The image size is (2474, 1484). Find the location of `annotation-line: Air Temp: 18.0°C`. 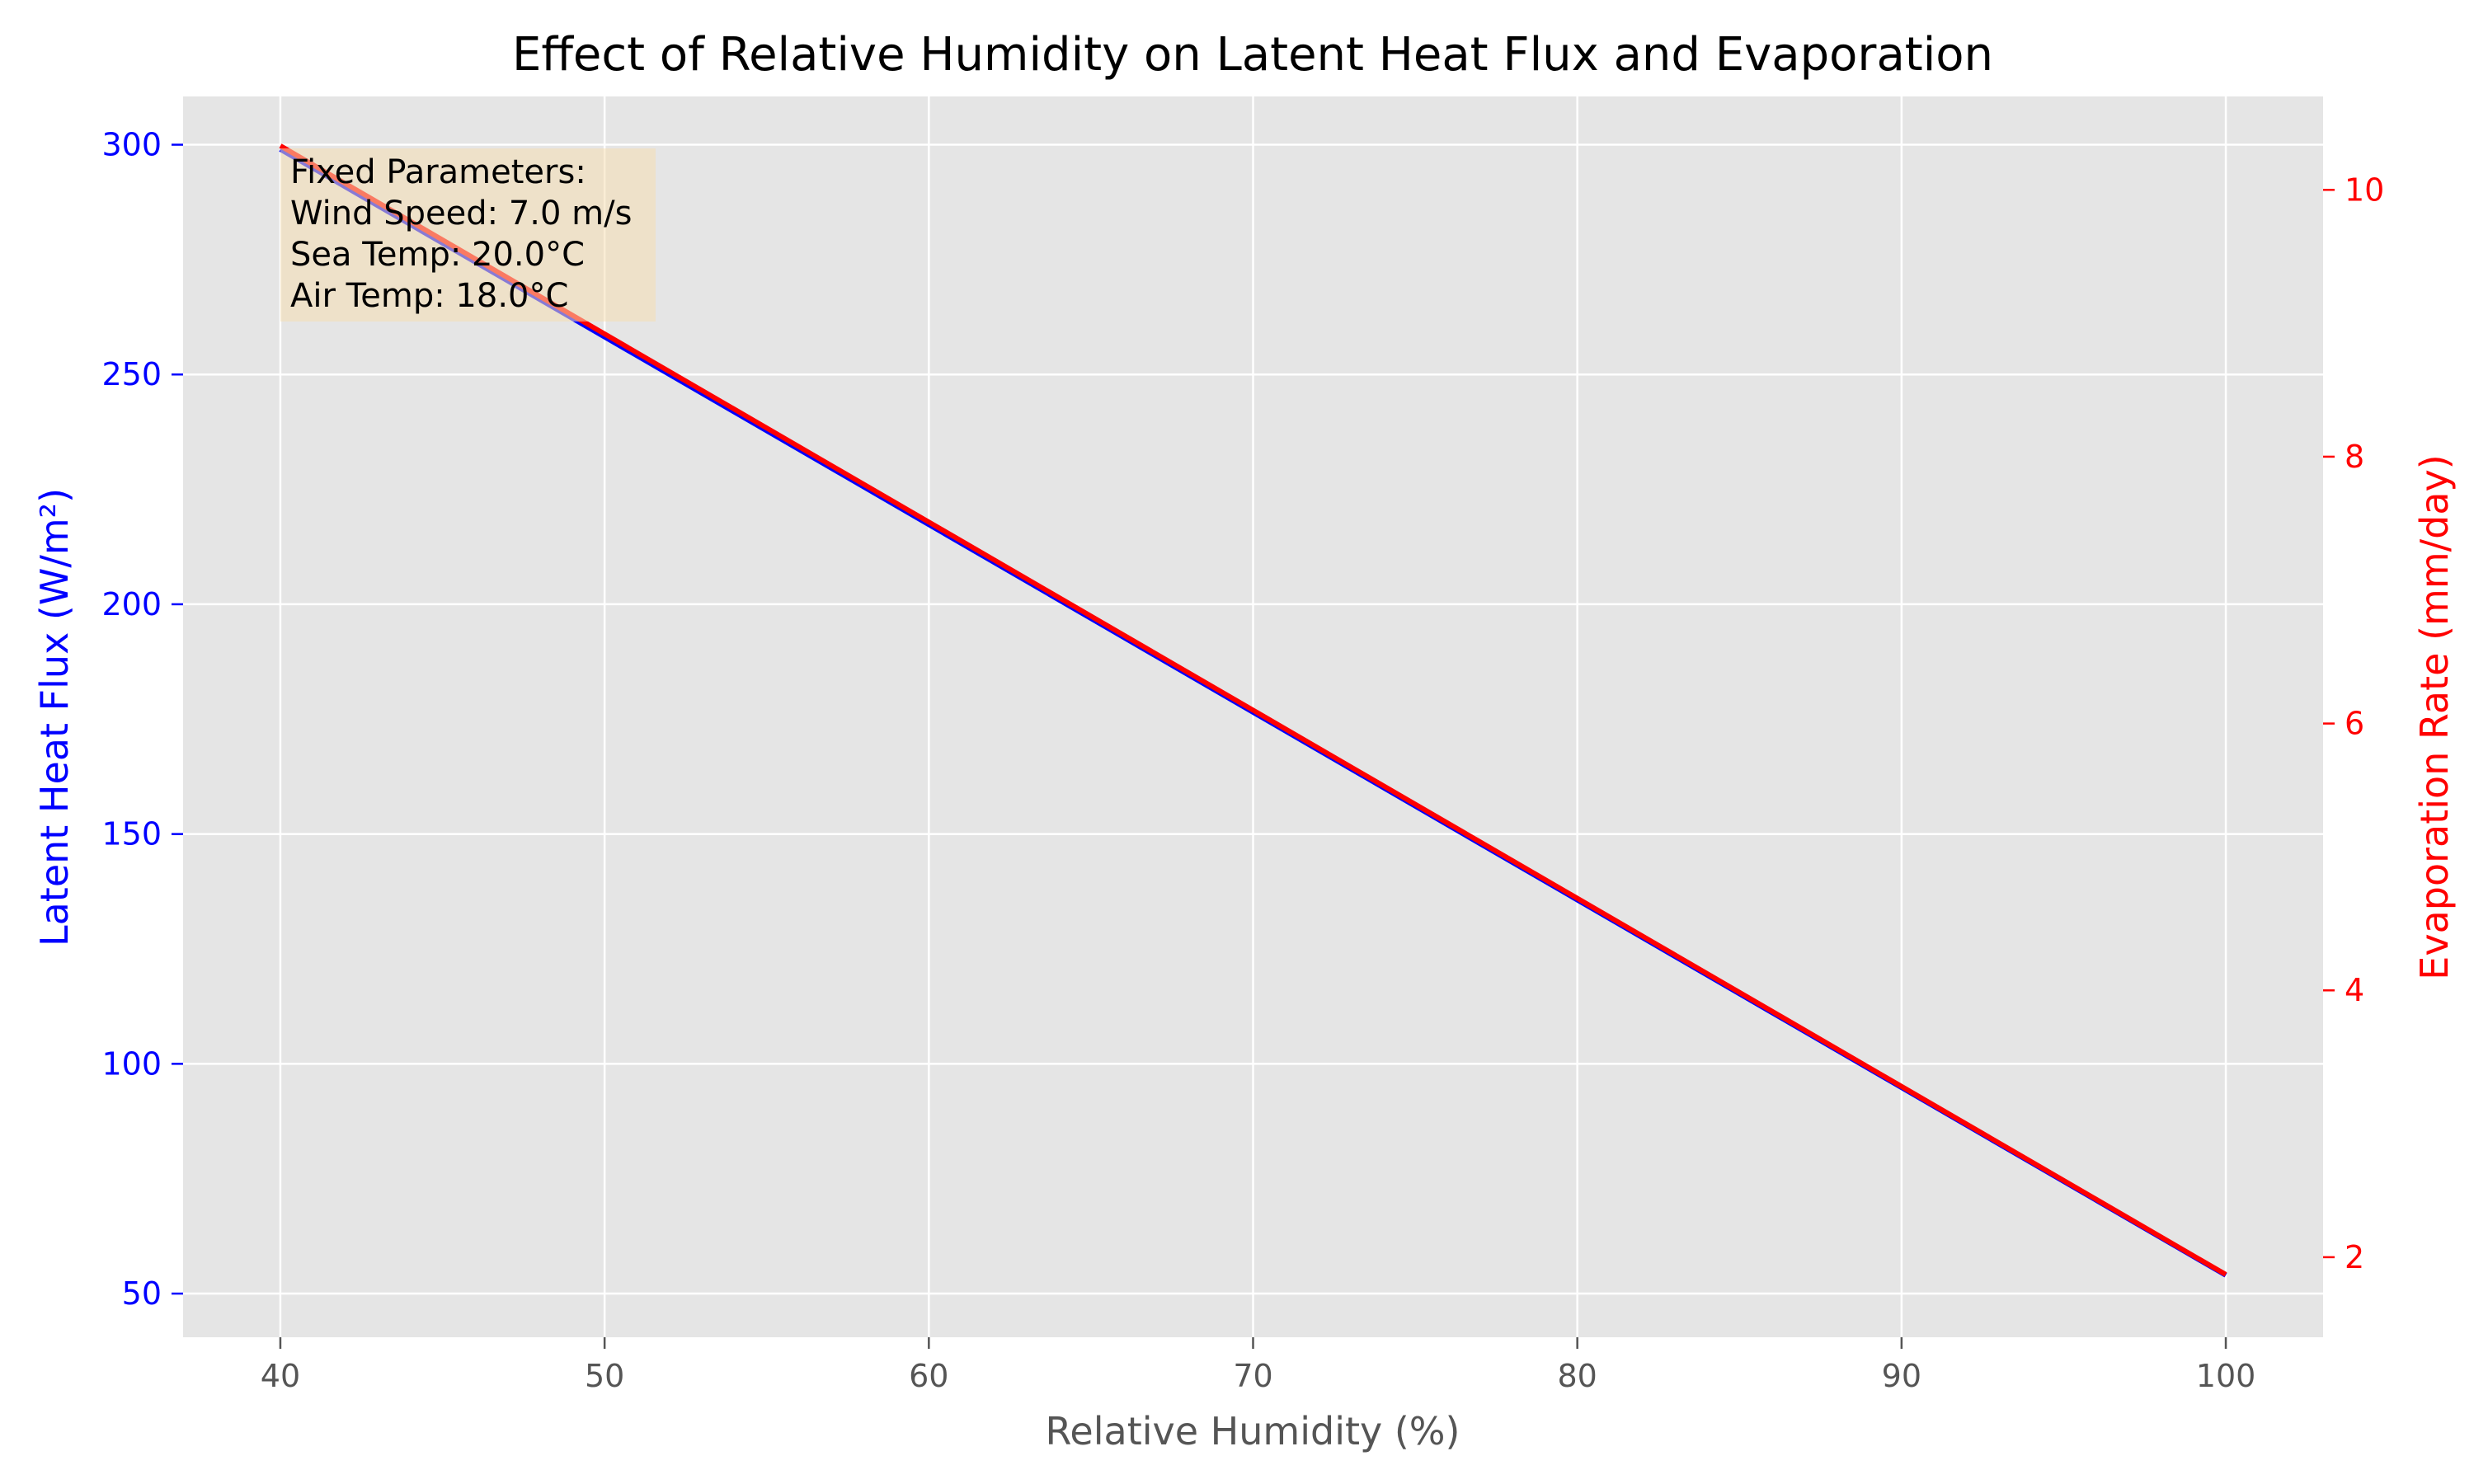

annotation-line: Air Temp: 18.0°C is located at coordinates (429, 296).